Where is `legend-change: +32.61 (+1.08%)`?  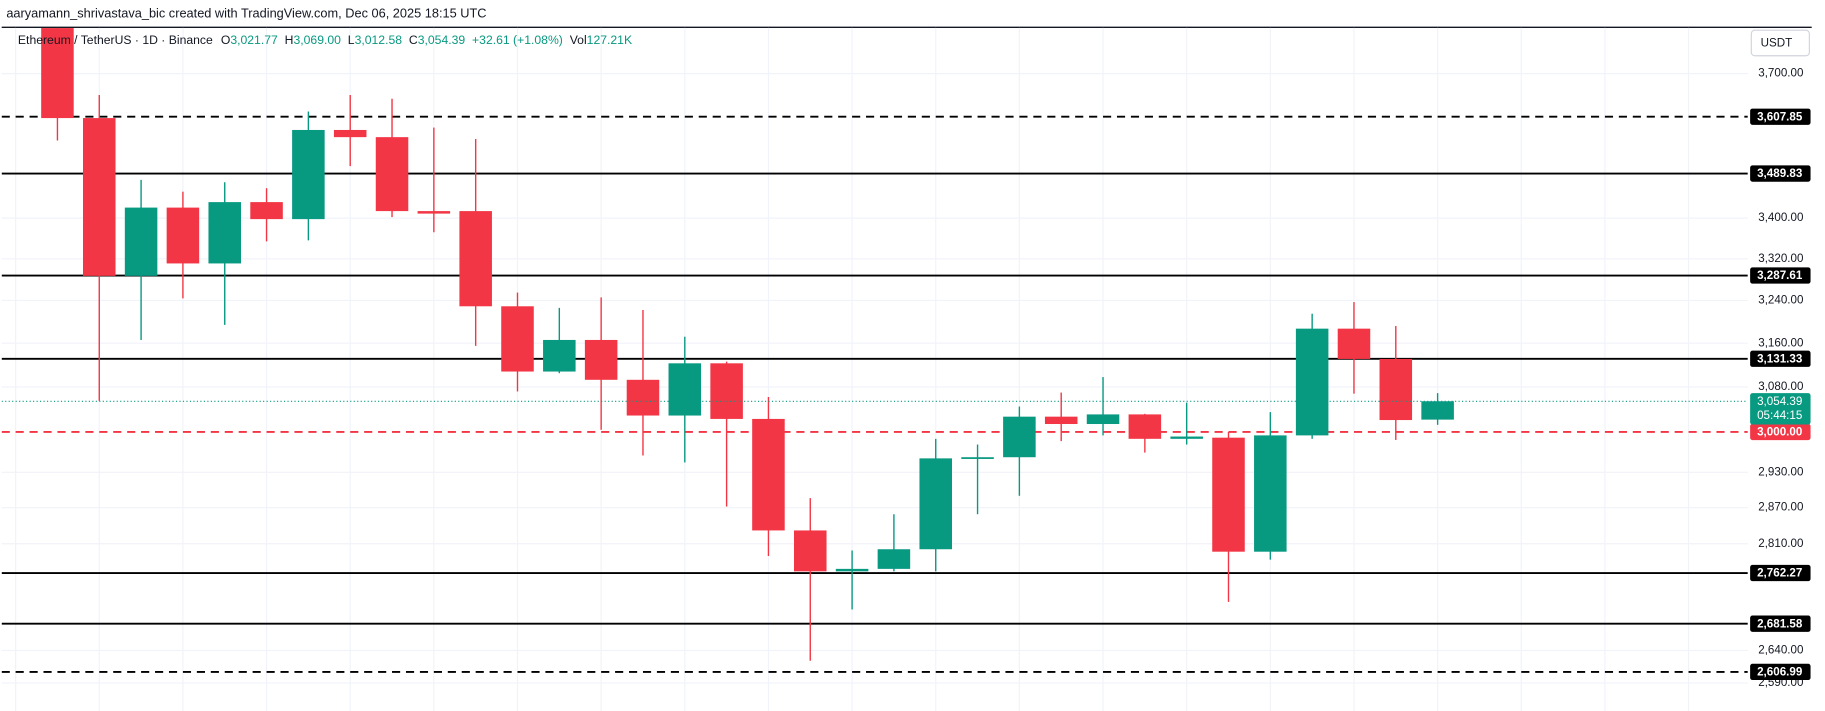 legend-change: +32.61 (+1.08%) is located at coordinates (517, 40).